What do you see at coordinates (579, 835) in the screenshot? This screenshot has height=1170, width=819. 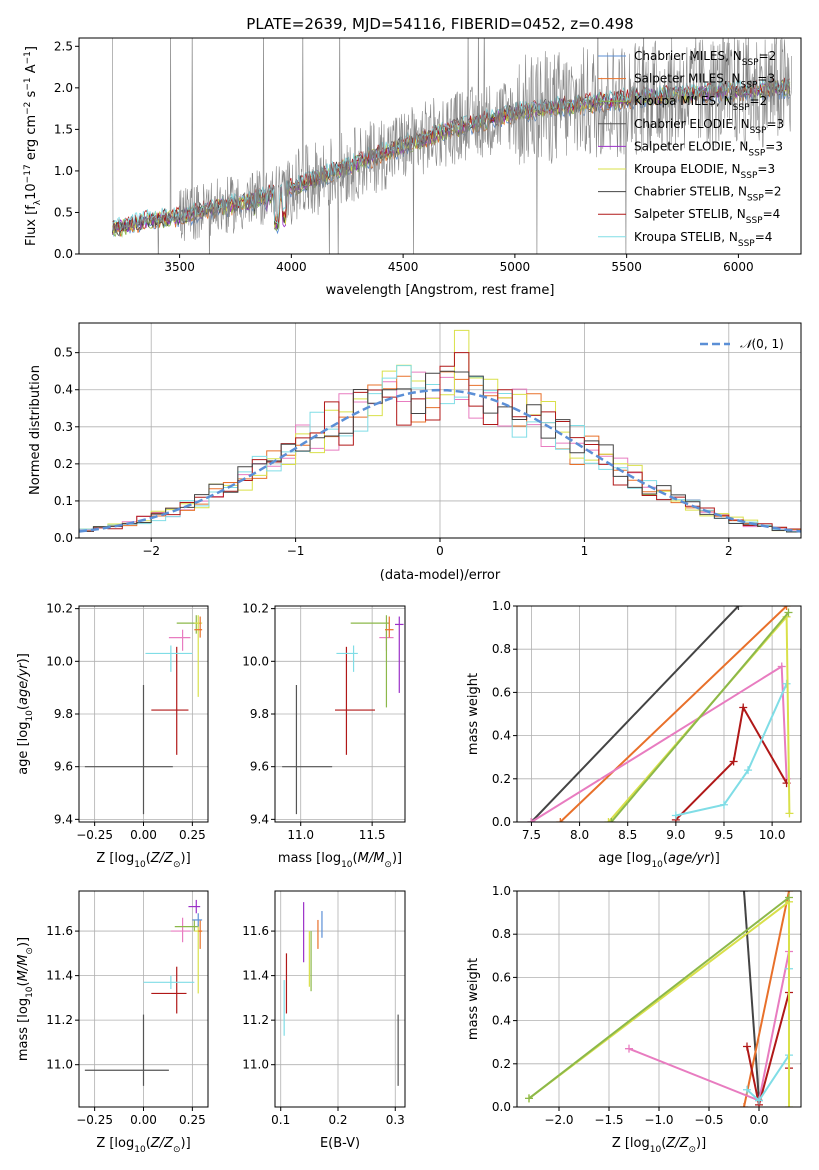 I see `x-tick-label: 8.0` at bounding box center [579, 835].